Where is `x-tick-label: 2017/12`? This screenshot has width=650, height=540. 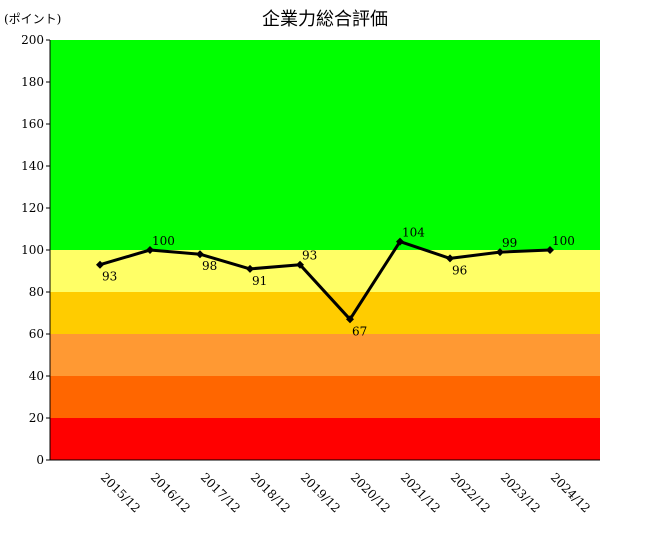
x-tick-label: 2017/12 is located at coordinates (220, 492).